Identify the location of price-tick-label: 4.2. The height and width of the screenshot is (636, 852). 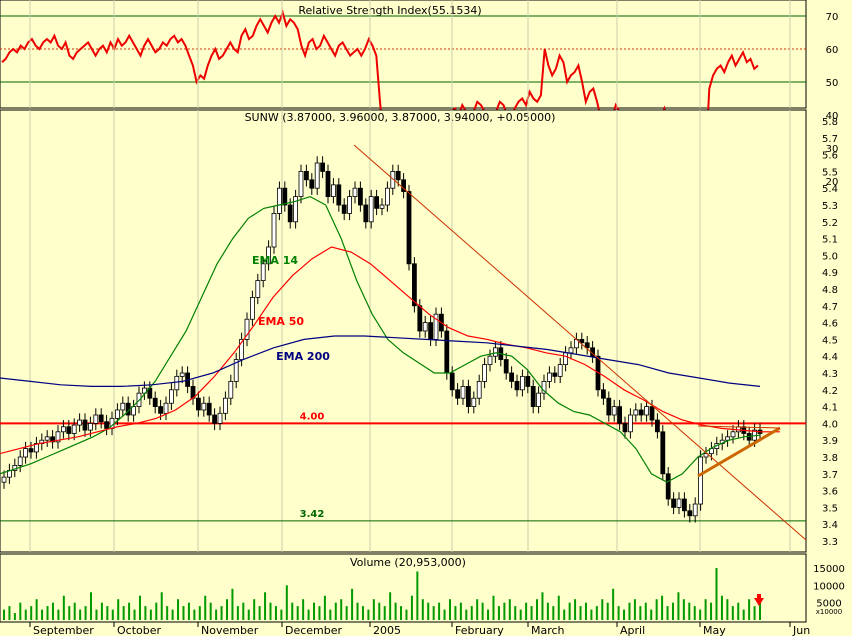
(830, 391).